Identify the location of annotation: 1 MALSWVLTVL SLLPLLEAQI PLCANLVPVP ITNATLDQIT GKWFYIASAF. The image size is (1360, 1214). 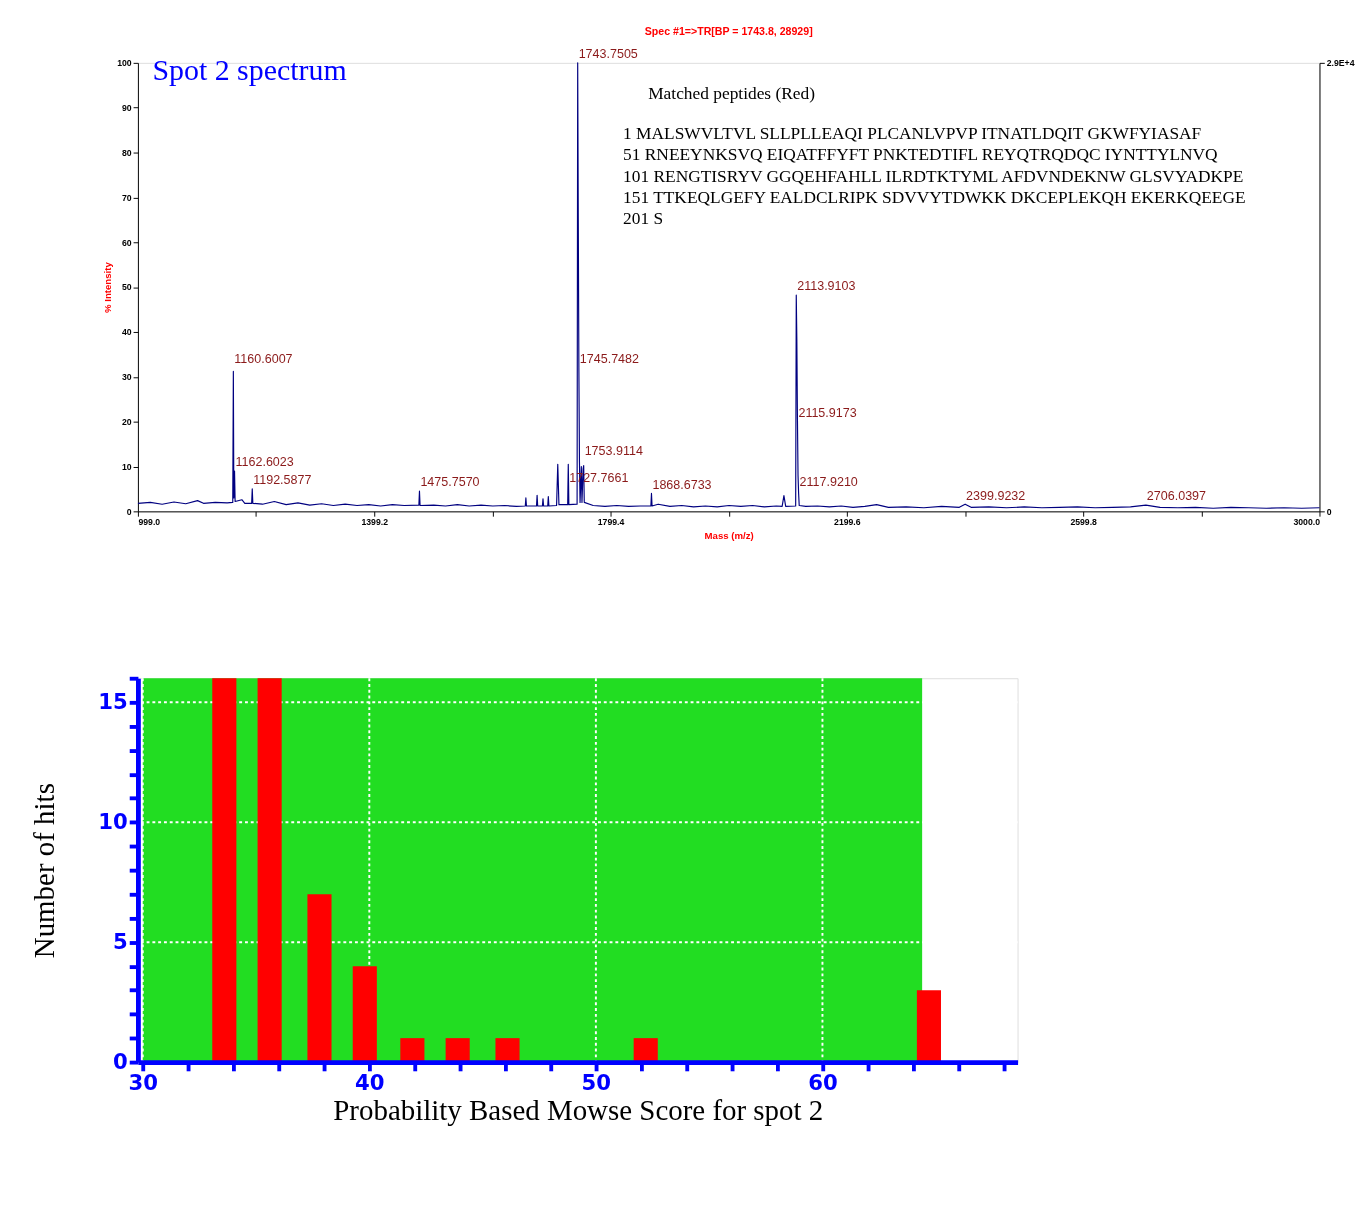
(912, 134).